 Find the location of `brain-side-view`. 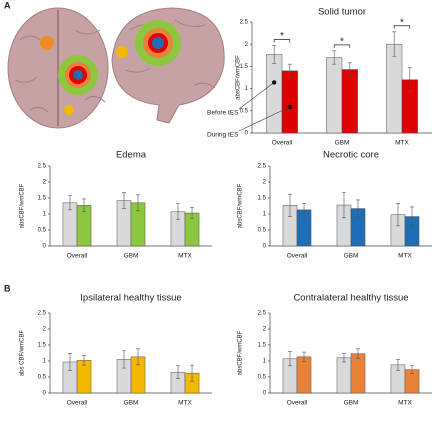

brain-side-view is located at coordinates (168, 65).